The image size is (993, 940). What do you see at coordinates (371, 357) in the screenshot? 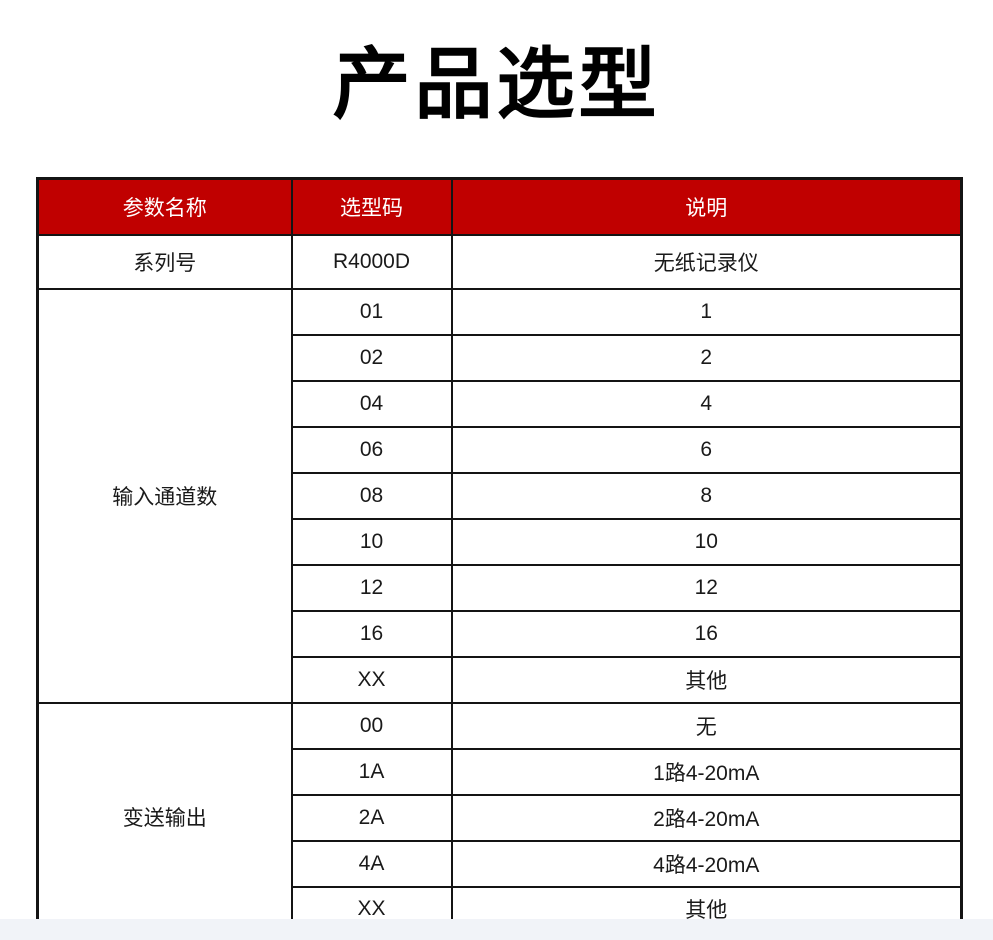
I see `code-cell: 02` at bounding box center [371, 357].